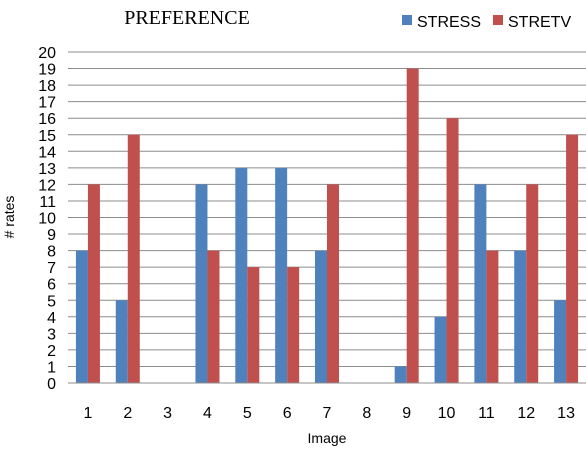  What do you see at coordinates (51, 235) in the screenshot?
I see `y-tick-label: 9` at bounding box center [51, 235].